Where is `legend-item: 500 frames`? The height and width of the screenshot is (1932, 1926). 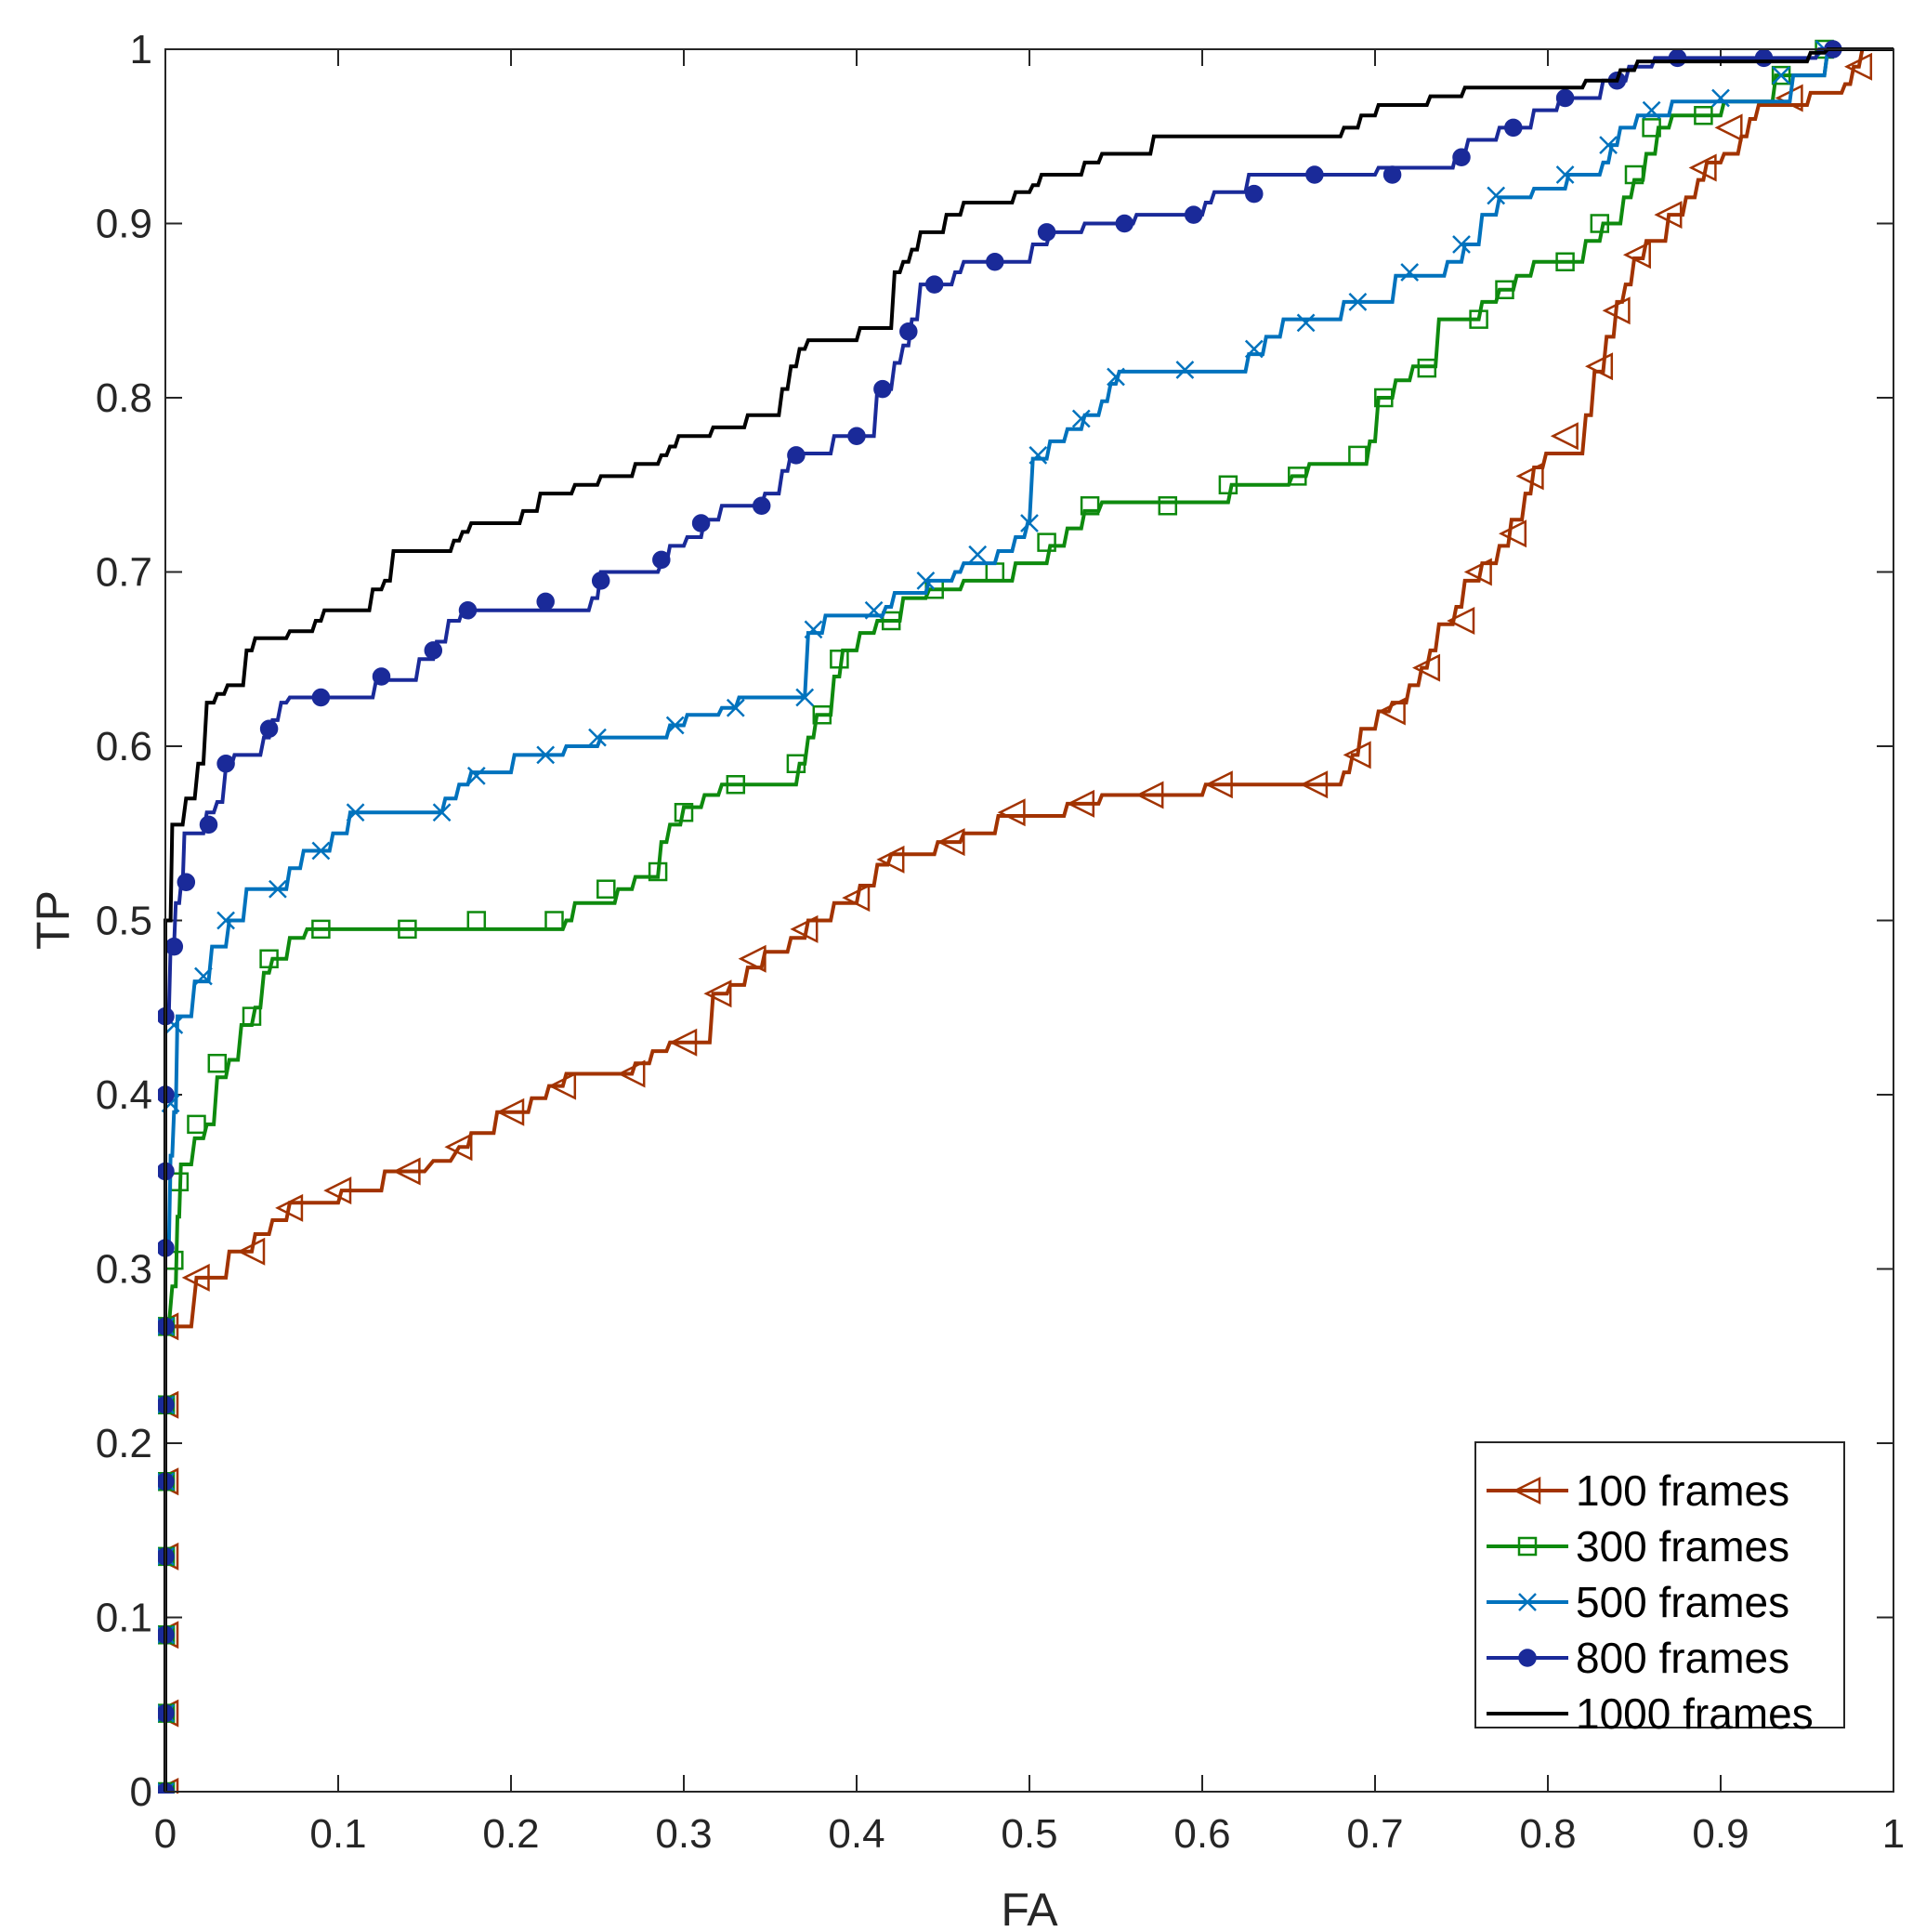 legend-item: 500 frames is located at coordinates (1638, 1602).